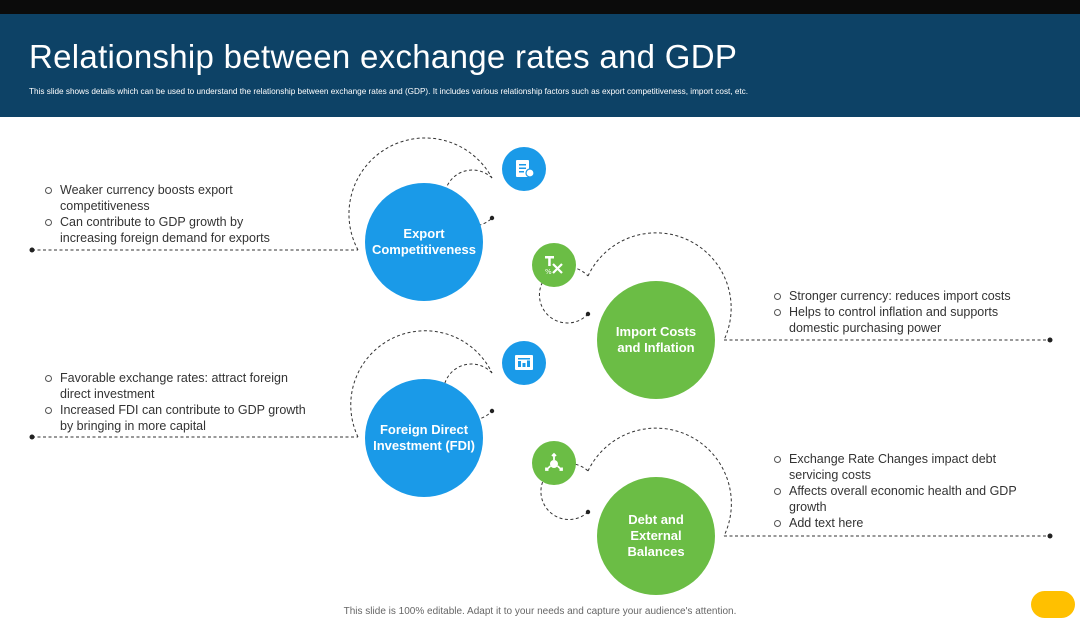  I want to click on dot-debt-end, so click(1050, 536).